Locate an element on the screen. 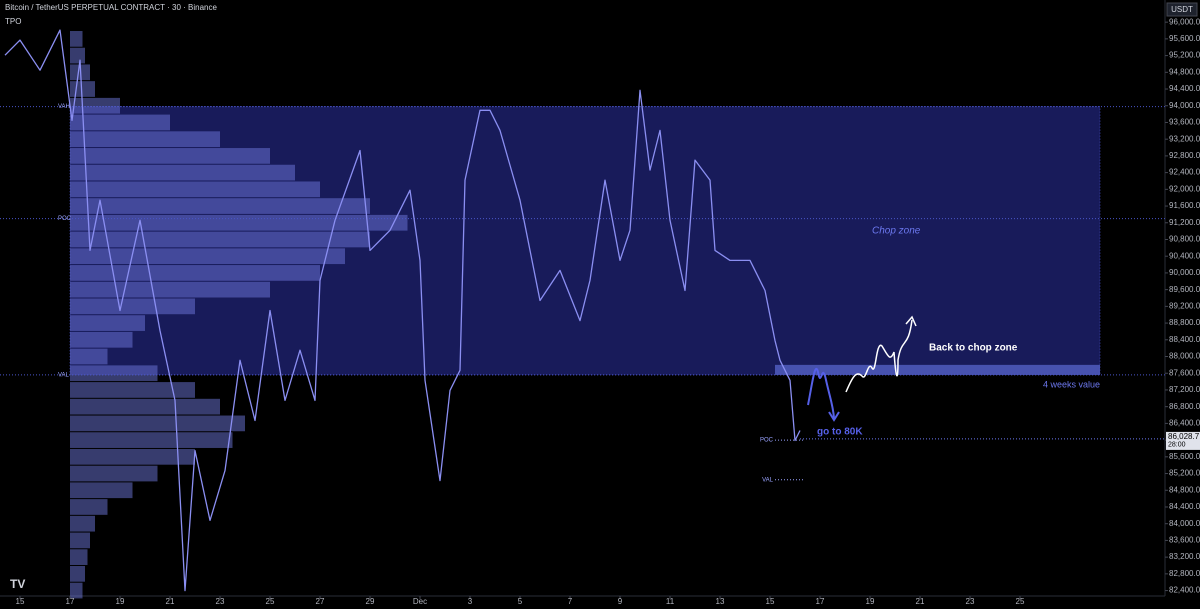 The image size is (1200, 609). y-tick-label: 93,200.0 is located at coordinates (1184, 138).